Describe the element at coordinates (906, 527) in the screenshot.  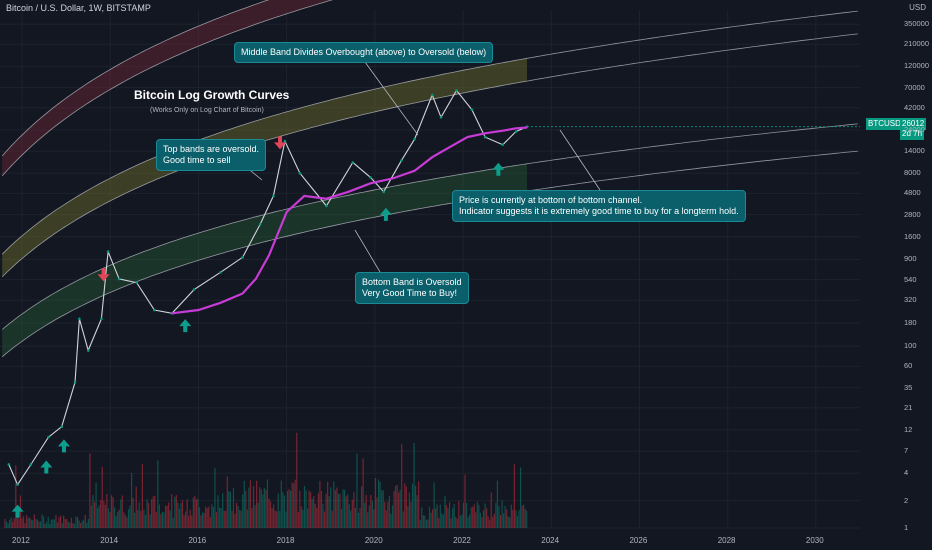
I see `y-tick-label: 1` at that location.